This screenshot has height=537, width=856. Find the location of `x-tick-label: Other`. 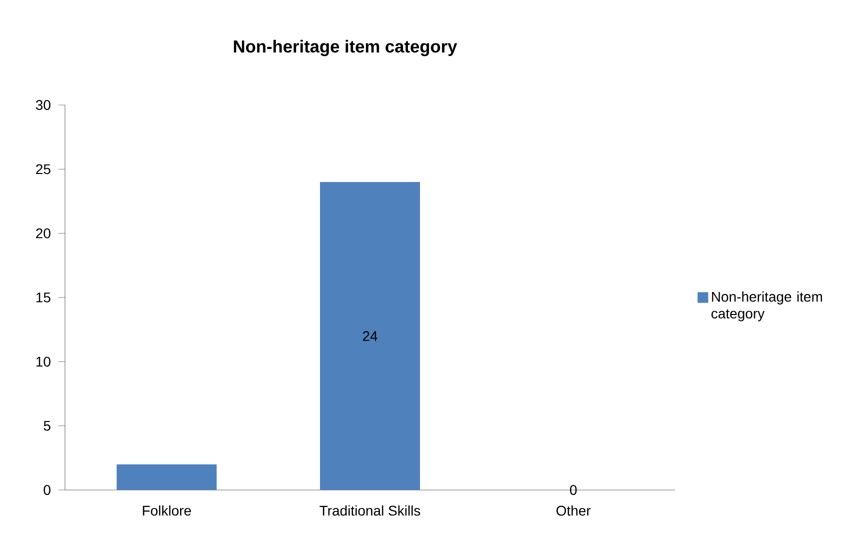

x-tick-label: Other is located at coordinates (573, 510).